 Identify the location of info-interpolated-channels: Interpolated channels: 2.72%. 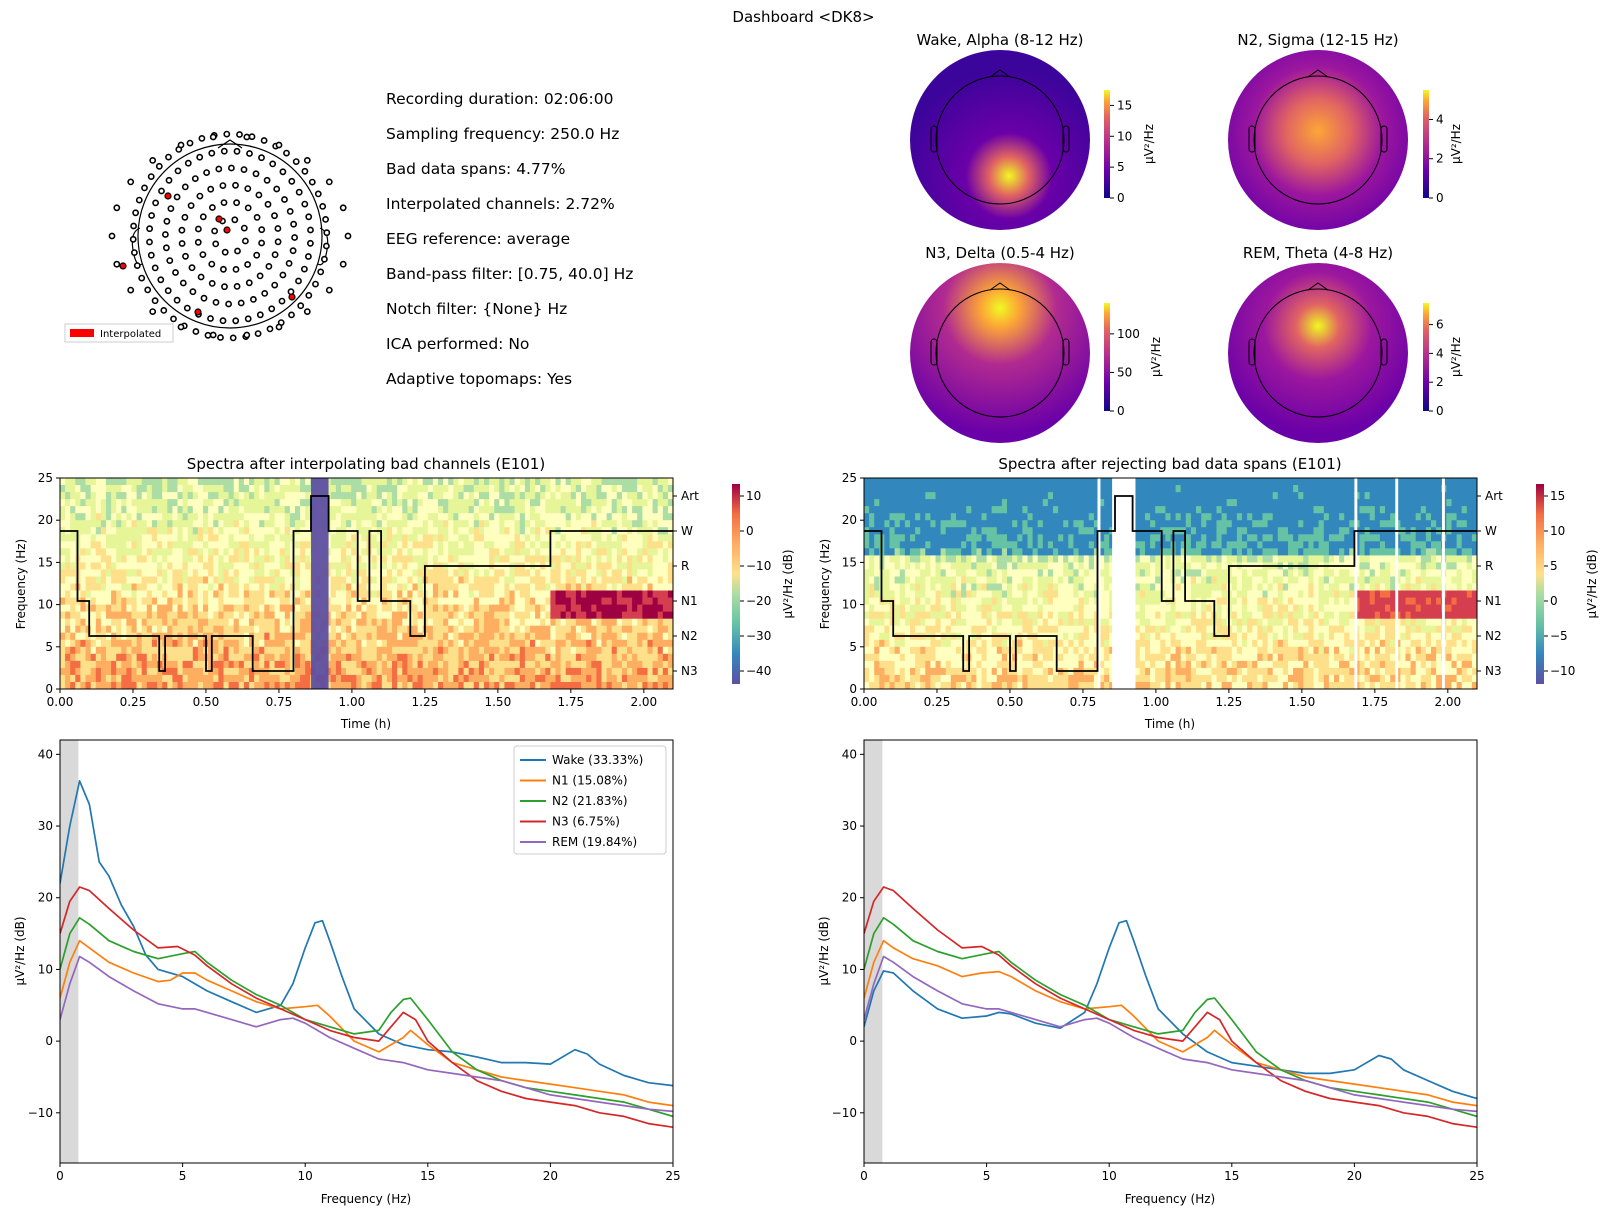
(500, 204).